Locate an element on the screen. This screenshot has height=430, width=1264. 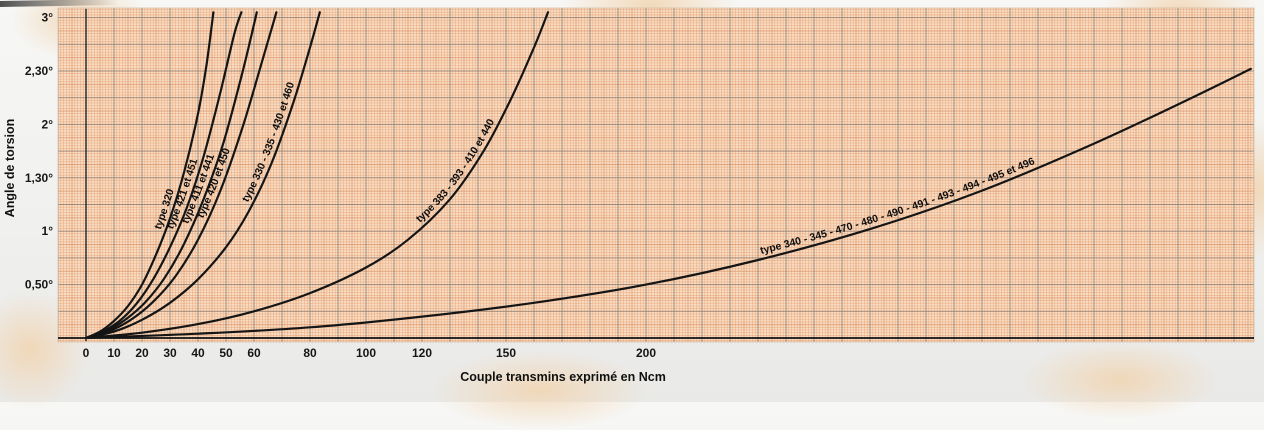
x-axis-title: Couple transmins exprimé en Ncm is located at coordinates (563, 377).